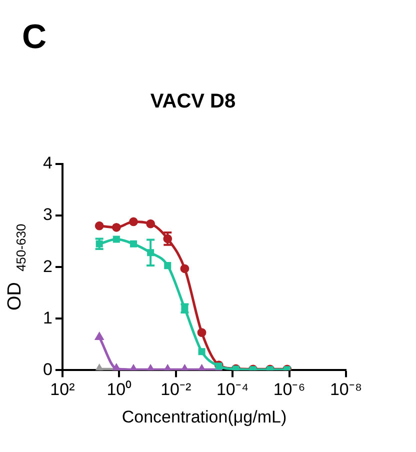 This screenshot has width=416, height=452. Describe the element at coordinates (119, 390) in the screenshot. I see `x-tick-label: 10⁰` at that location.